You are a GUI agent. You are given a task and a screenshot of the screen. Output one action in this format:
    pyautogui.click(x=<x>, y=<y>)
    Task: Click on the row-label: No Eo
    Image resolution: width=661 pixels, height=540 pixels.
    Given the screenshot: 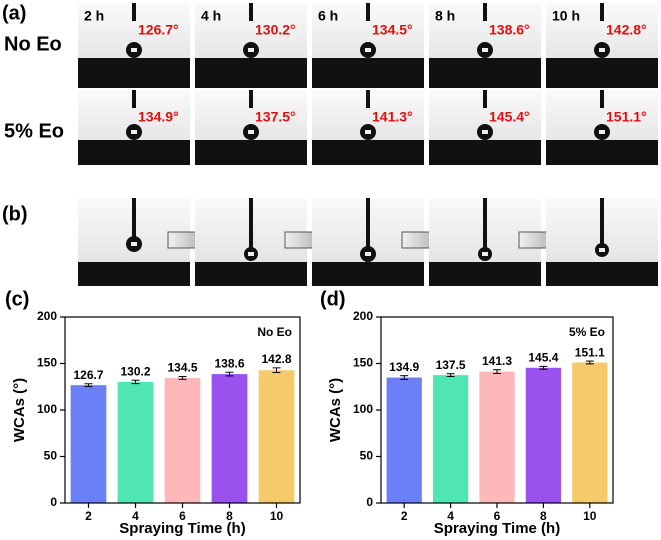 What is the action you would take?
    pyautogui.click(x=33, y=44)
    